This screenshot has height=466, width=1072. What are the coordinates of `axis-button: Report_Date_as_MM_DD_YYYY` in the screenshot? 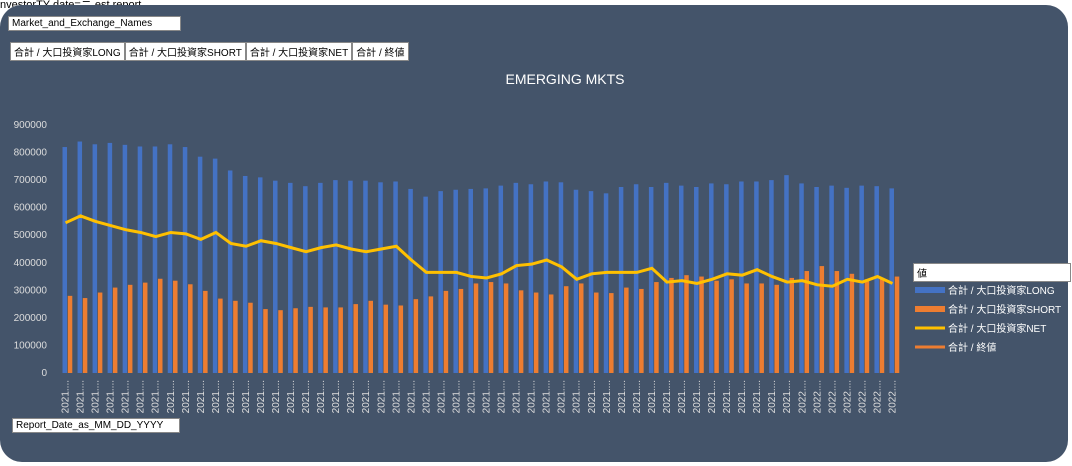 It's located at (96, 425).